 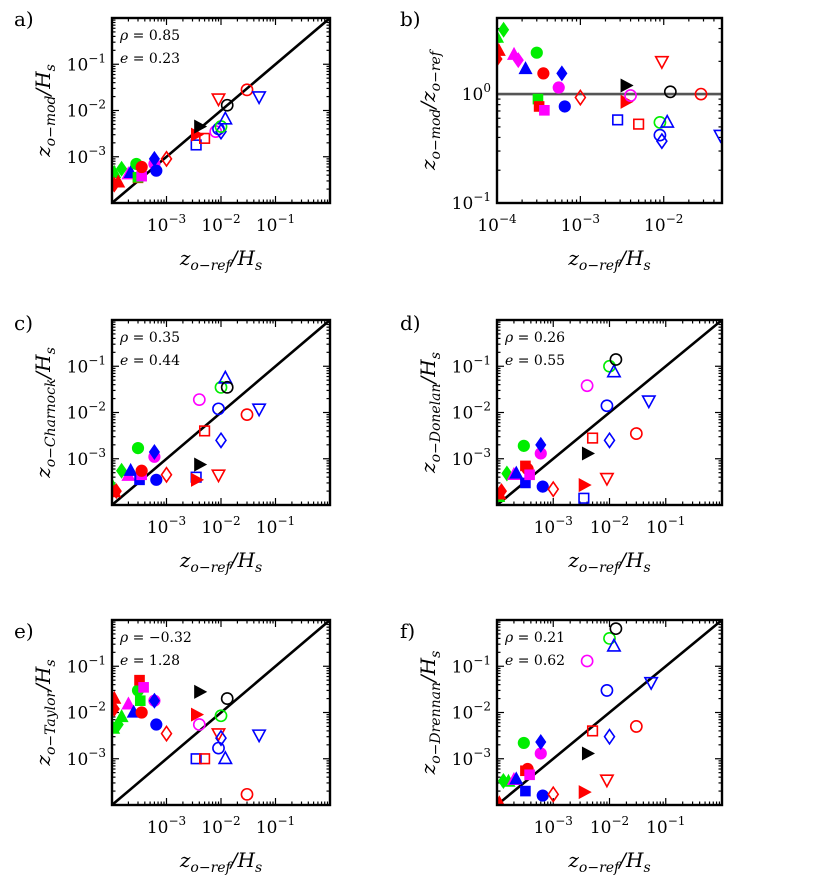 What do you see at coordinates (430, 413) in the screenshot?
I see `y-axis-label: zo−Donelan/Hs` at bounding box center [430, 413].